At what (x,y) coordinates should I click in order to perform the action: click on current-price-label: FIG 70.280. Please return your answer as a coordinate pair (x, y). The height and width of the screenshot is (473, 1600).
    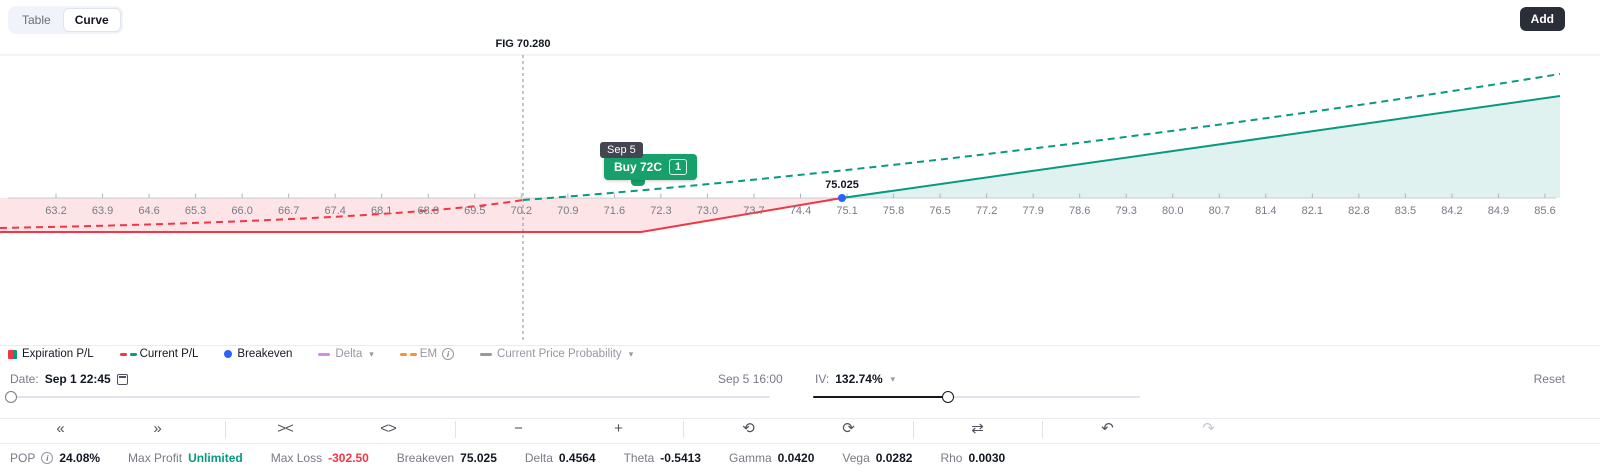
    Looking at the image, I should click on (523, 44).